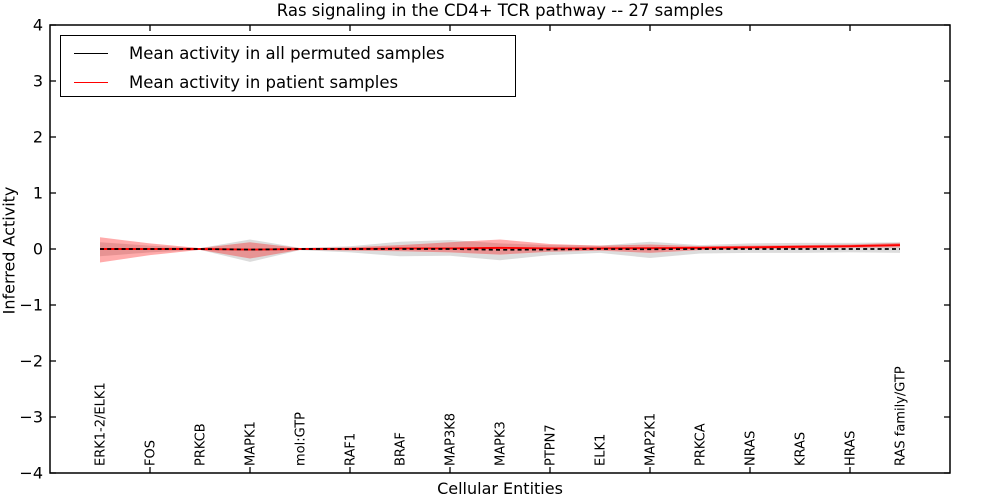 This screenshot has height=500, width=1000. Describe the element at coordinates (38, 193) in the screenshot. I see `y-tick-label: 1` at that location.